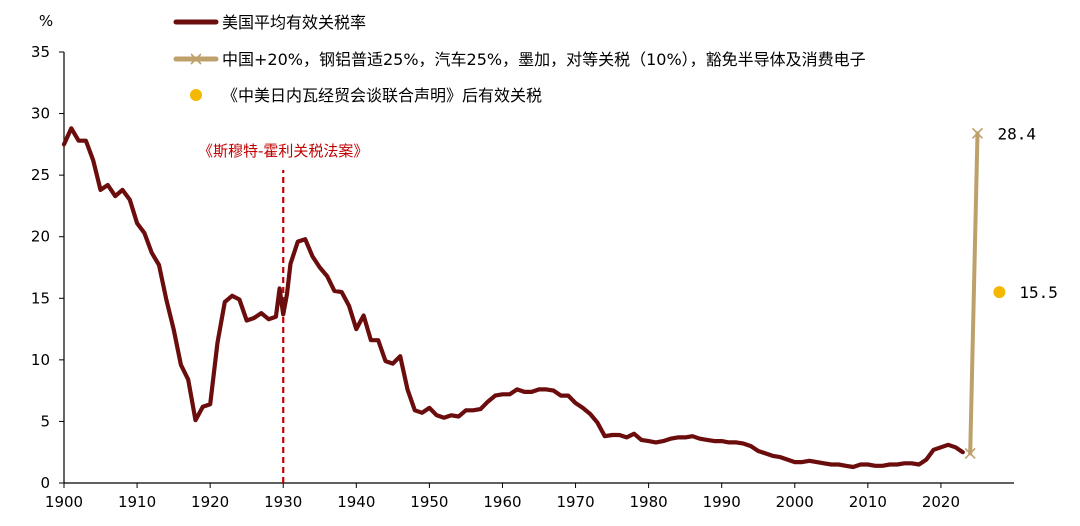 This screenshot has height=526, width=1080. I want to click on series-2: 15.5, so click(1025, 292).